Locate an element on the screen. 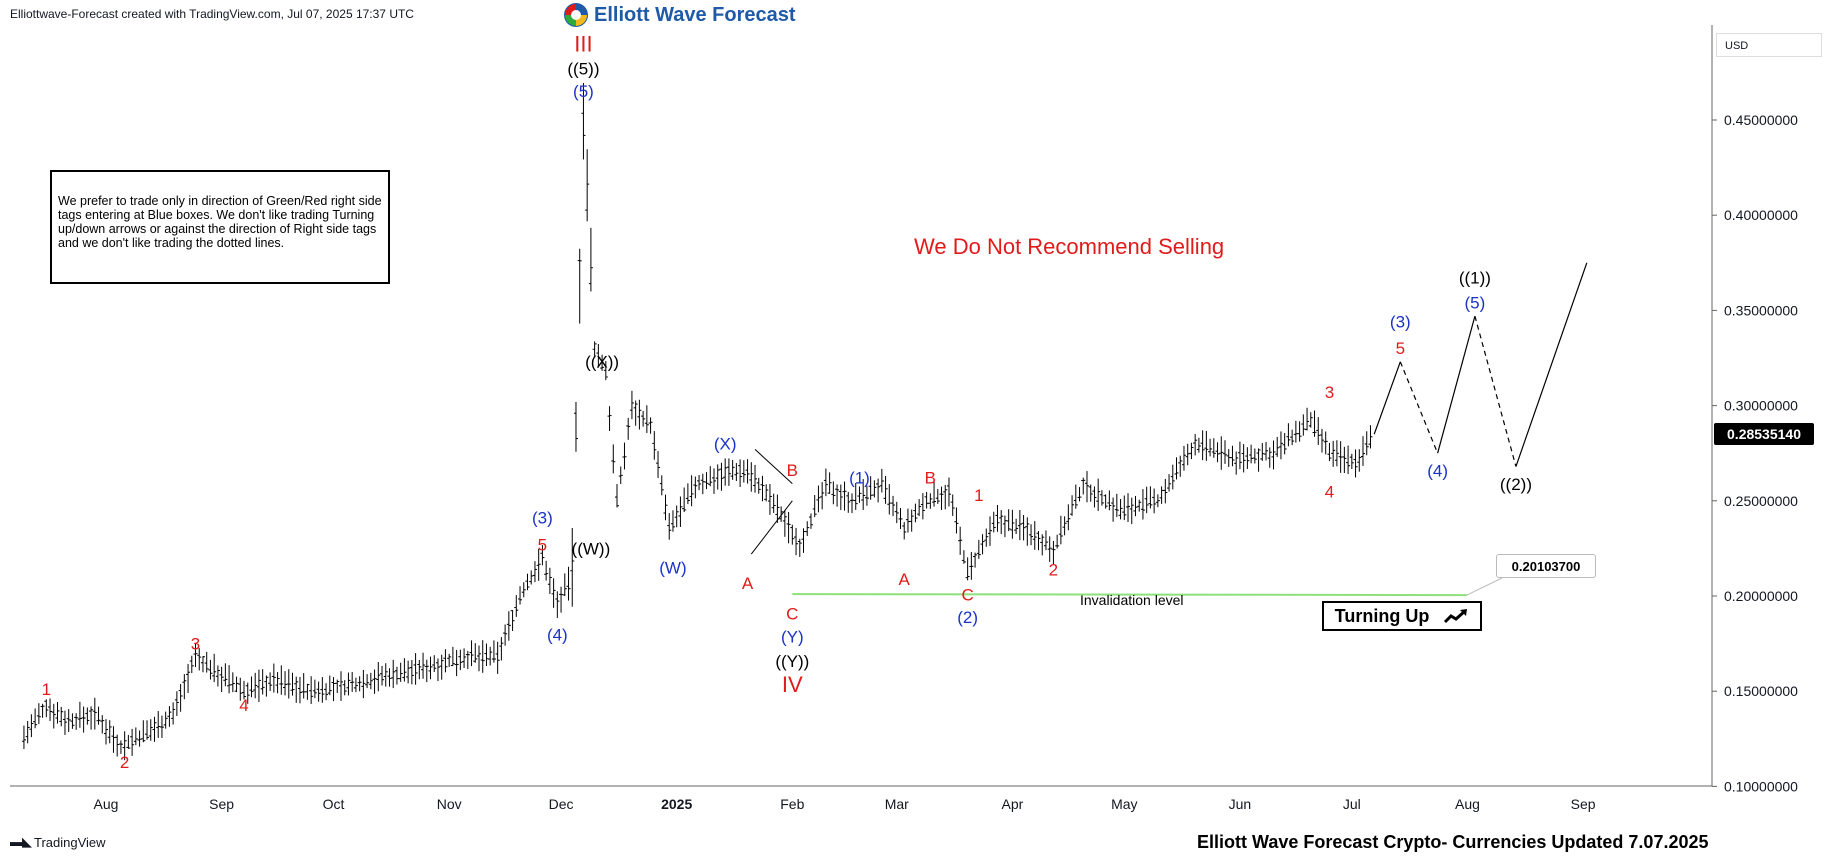 The image size is (1835, 858). wave-label: (2) is located at coordinates (967, 617).